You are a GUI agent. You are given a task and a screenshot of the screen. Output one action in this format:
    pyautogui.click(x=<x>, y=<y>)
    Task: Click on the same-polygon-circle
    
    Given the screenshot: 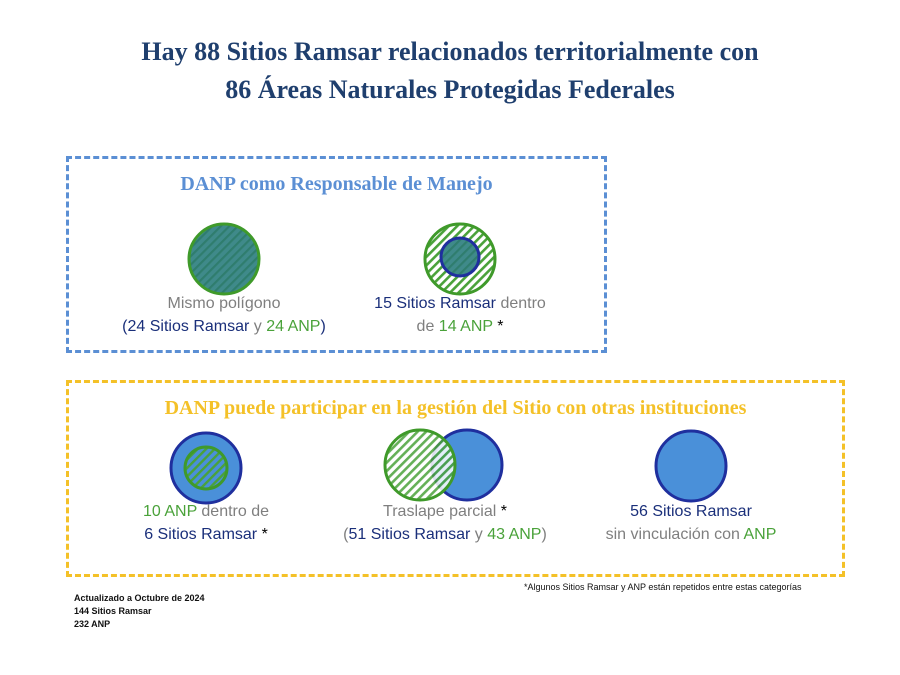 What is the action you would take?
    pyautogui.click(x=224, y=259)
    